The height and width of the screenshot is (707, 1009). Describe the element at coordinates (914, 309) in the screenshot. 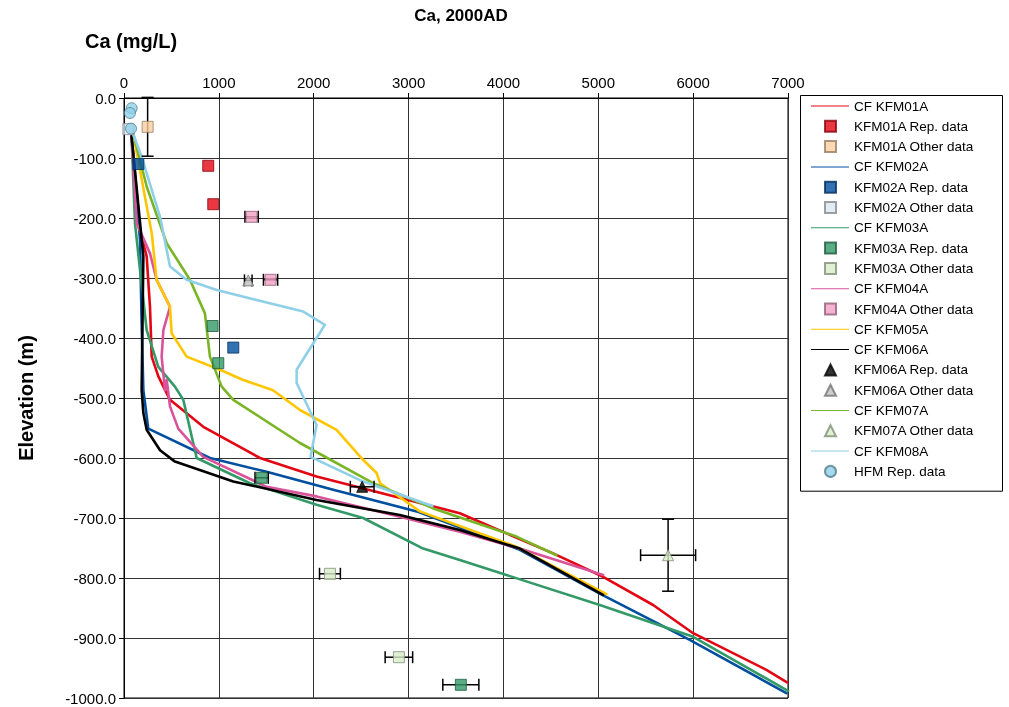

I see `legend-label: KFM04A Other data` at that location.